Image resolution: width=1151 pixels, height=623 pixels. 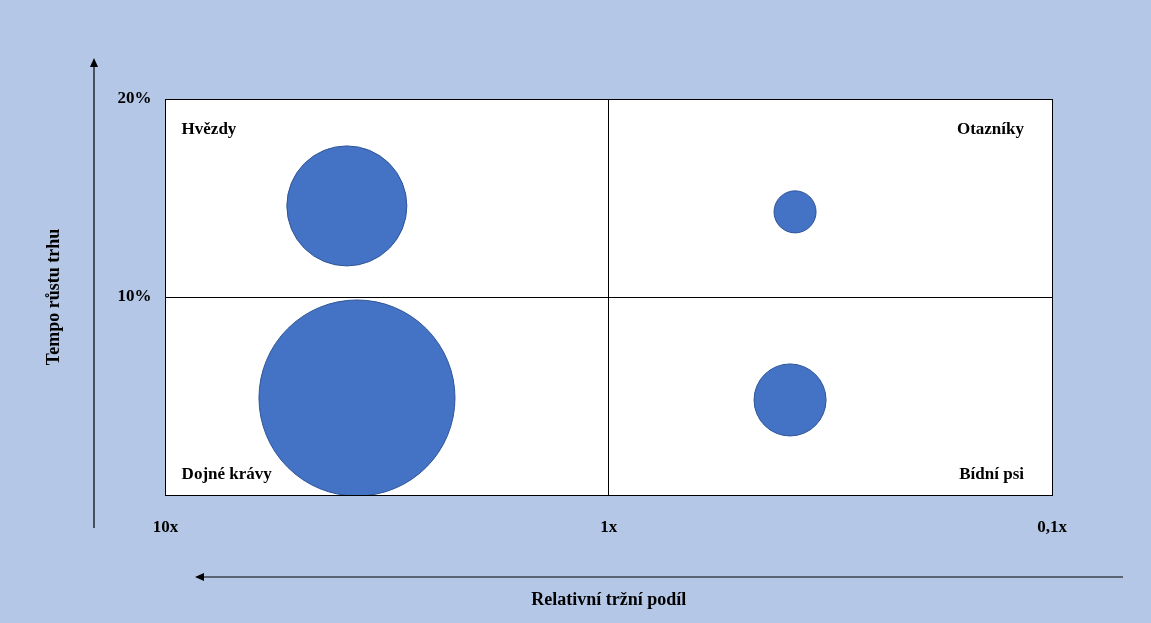 What do you see at coordinates (609, 526) in the screenshot?
I see `x-tick-label: 1x` at bounding box center [609, 526].